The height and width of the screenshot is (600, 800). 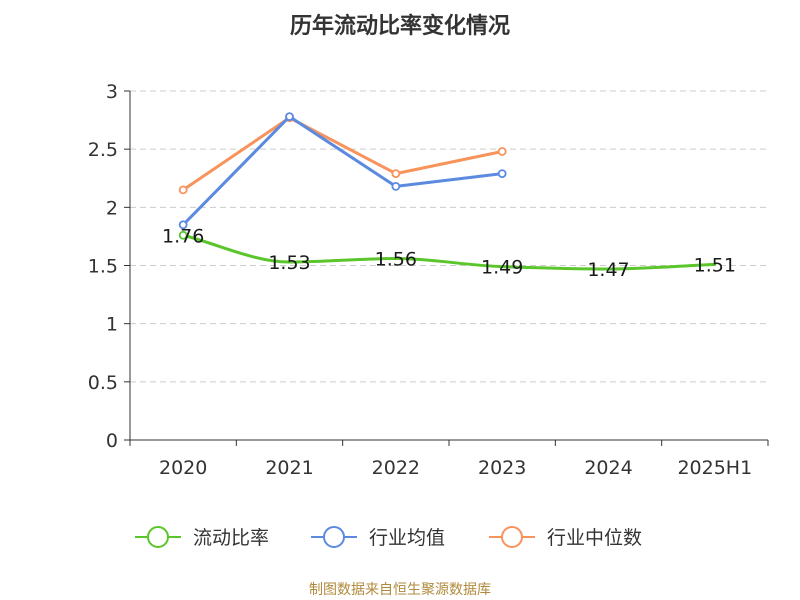 What do you see at coordinates (231, 538) in the screenshot?
I see `legend-label: 流动比率` at bounding box center [231, 538].